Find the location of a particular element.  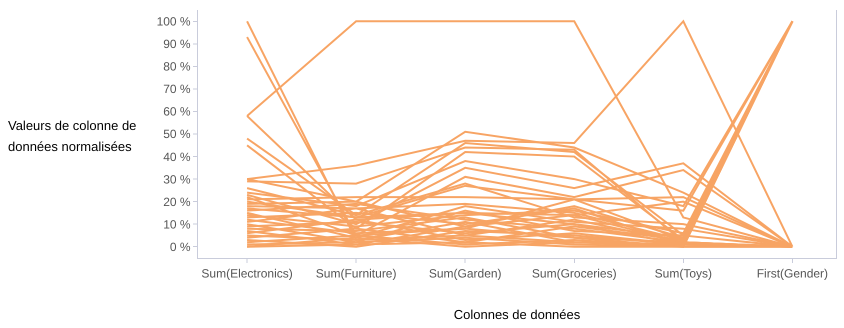

y-tick-label: 10 % is located at coordinates (177, 224).